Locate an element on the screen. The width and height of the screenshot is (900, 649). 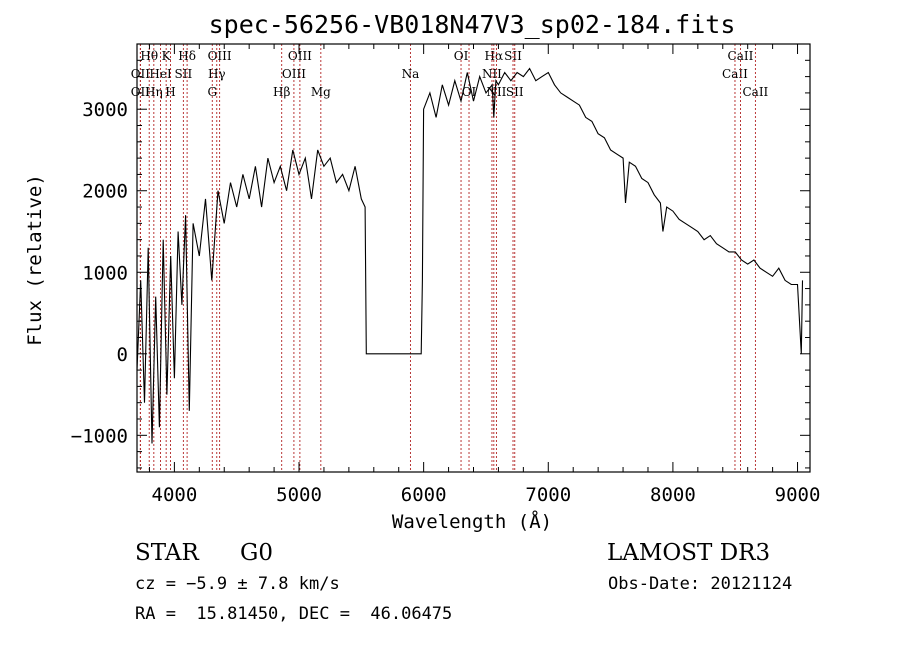
line-label: Na is located at coordinates (411, 74).